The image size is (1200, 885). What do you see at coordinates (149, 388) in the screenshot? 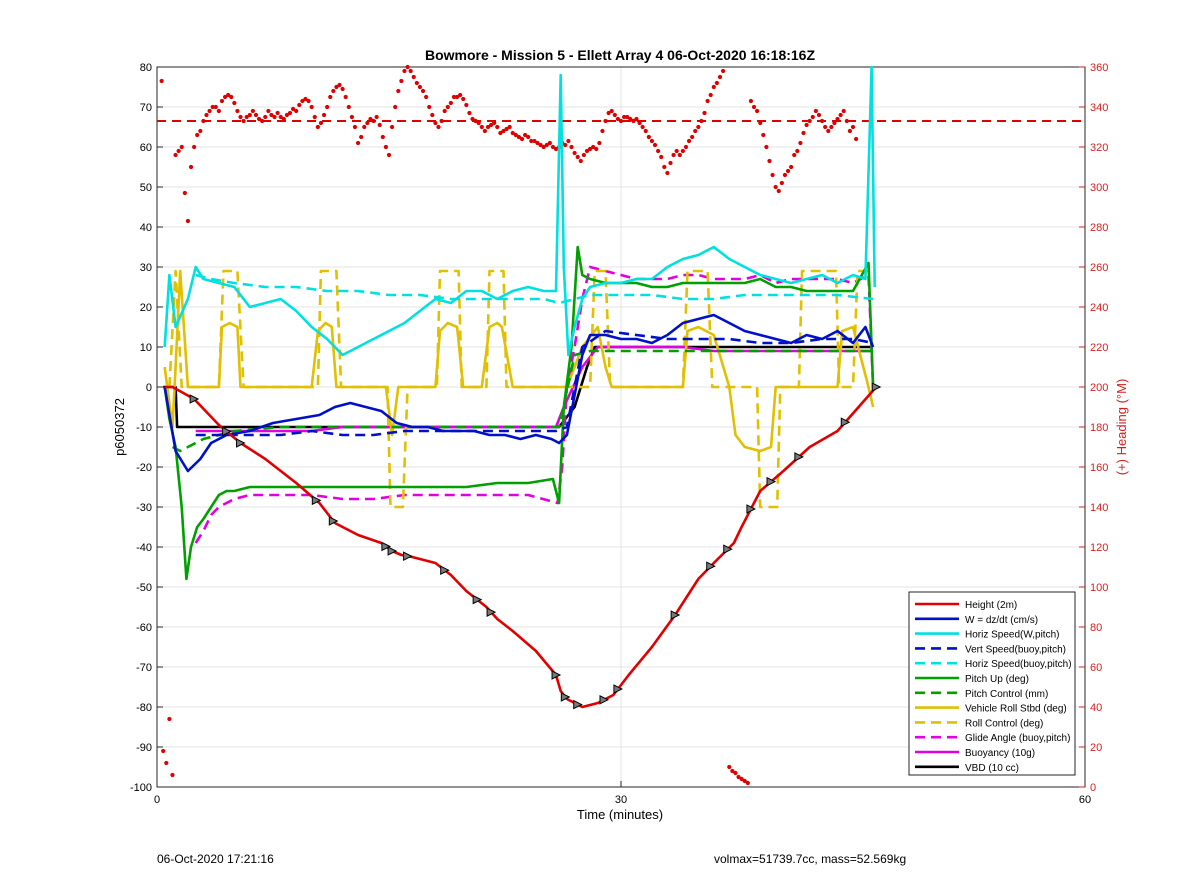
I see `y-tick-label: 0` at bounding box center [149, 388].